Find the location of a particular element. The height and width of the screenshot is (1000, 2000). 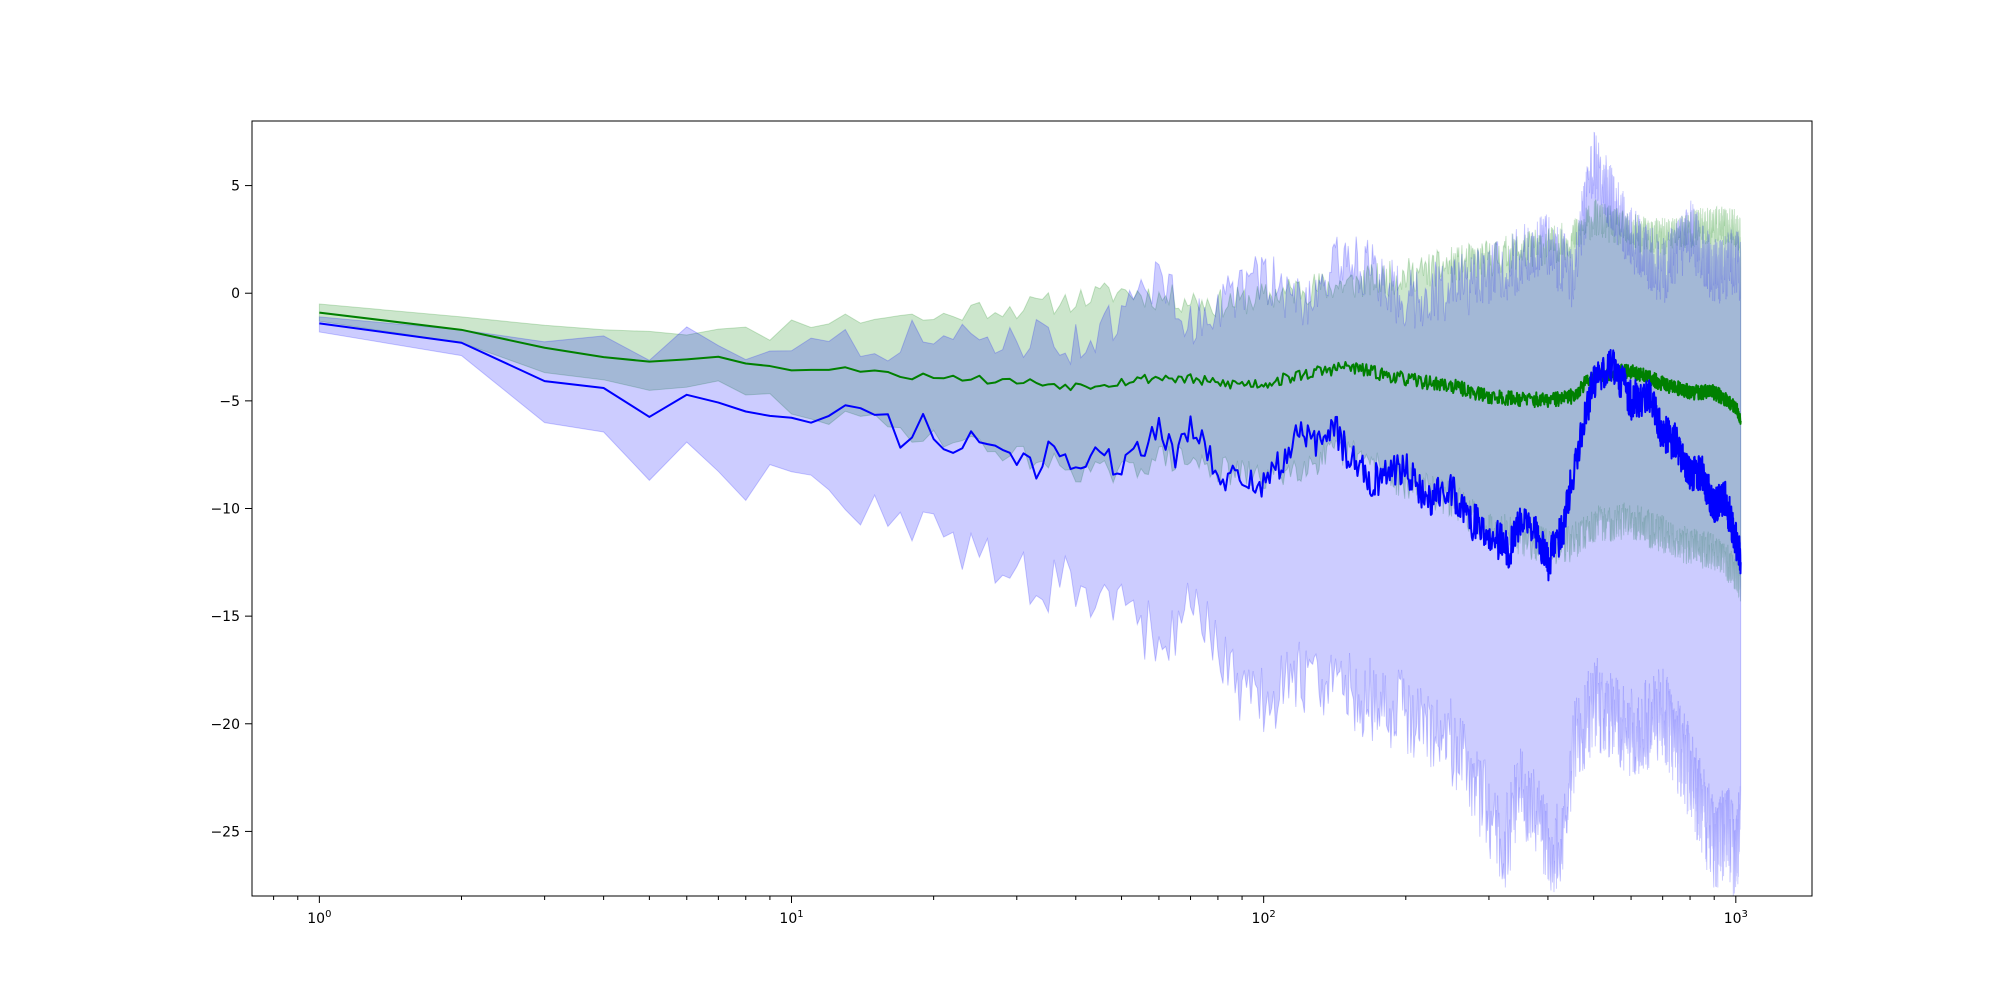

y-axis-ticks: 5 0 −5 −10 −15 −20 −25 is located at coordinates (231, 509).